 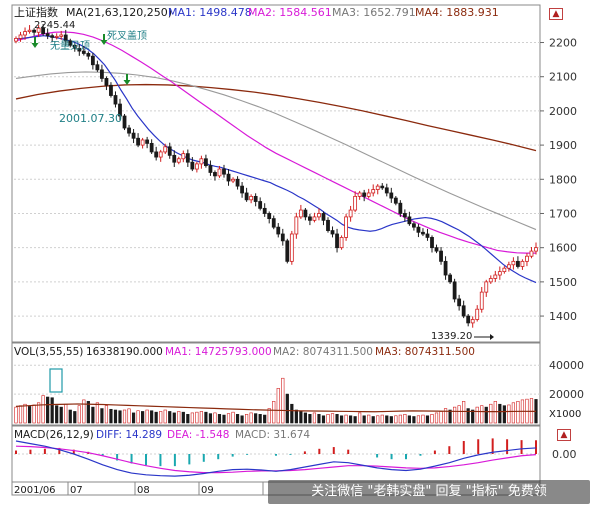 What do you see at coordinates (425, 352) in the screenshot?
I see `vol-ma3-label: MA3: 8074311.500` at bounding box center [425, 352].